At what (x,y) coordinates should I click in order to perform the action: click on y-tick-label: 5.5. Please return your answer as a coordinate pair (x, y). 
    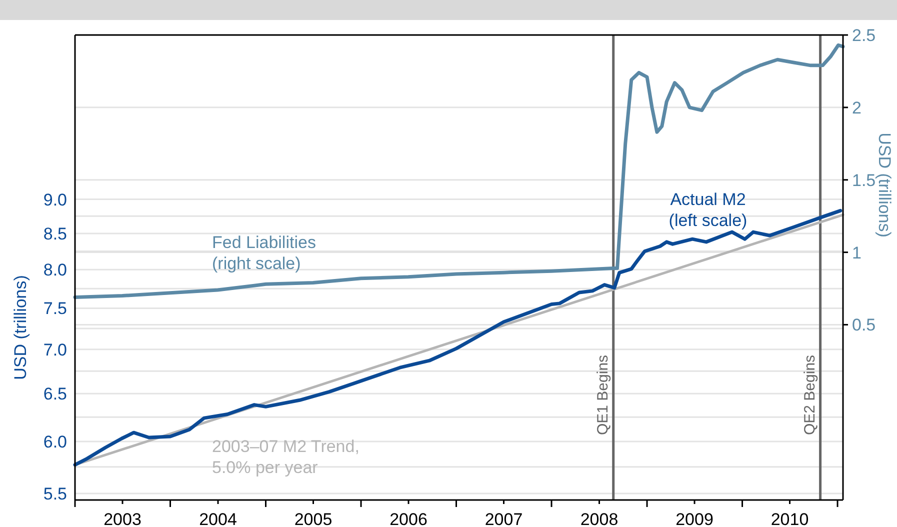
    Looking at the image, I should click on (55, 494).